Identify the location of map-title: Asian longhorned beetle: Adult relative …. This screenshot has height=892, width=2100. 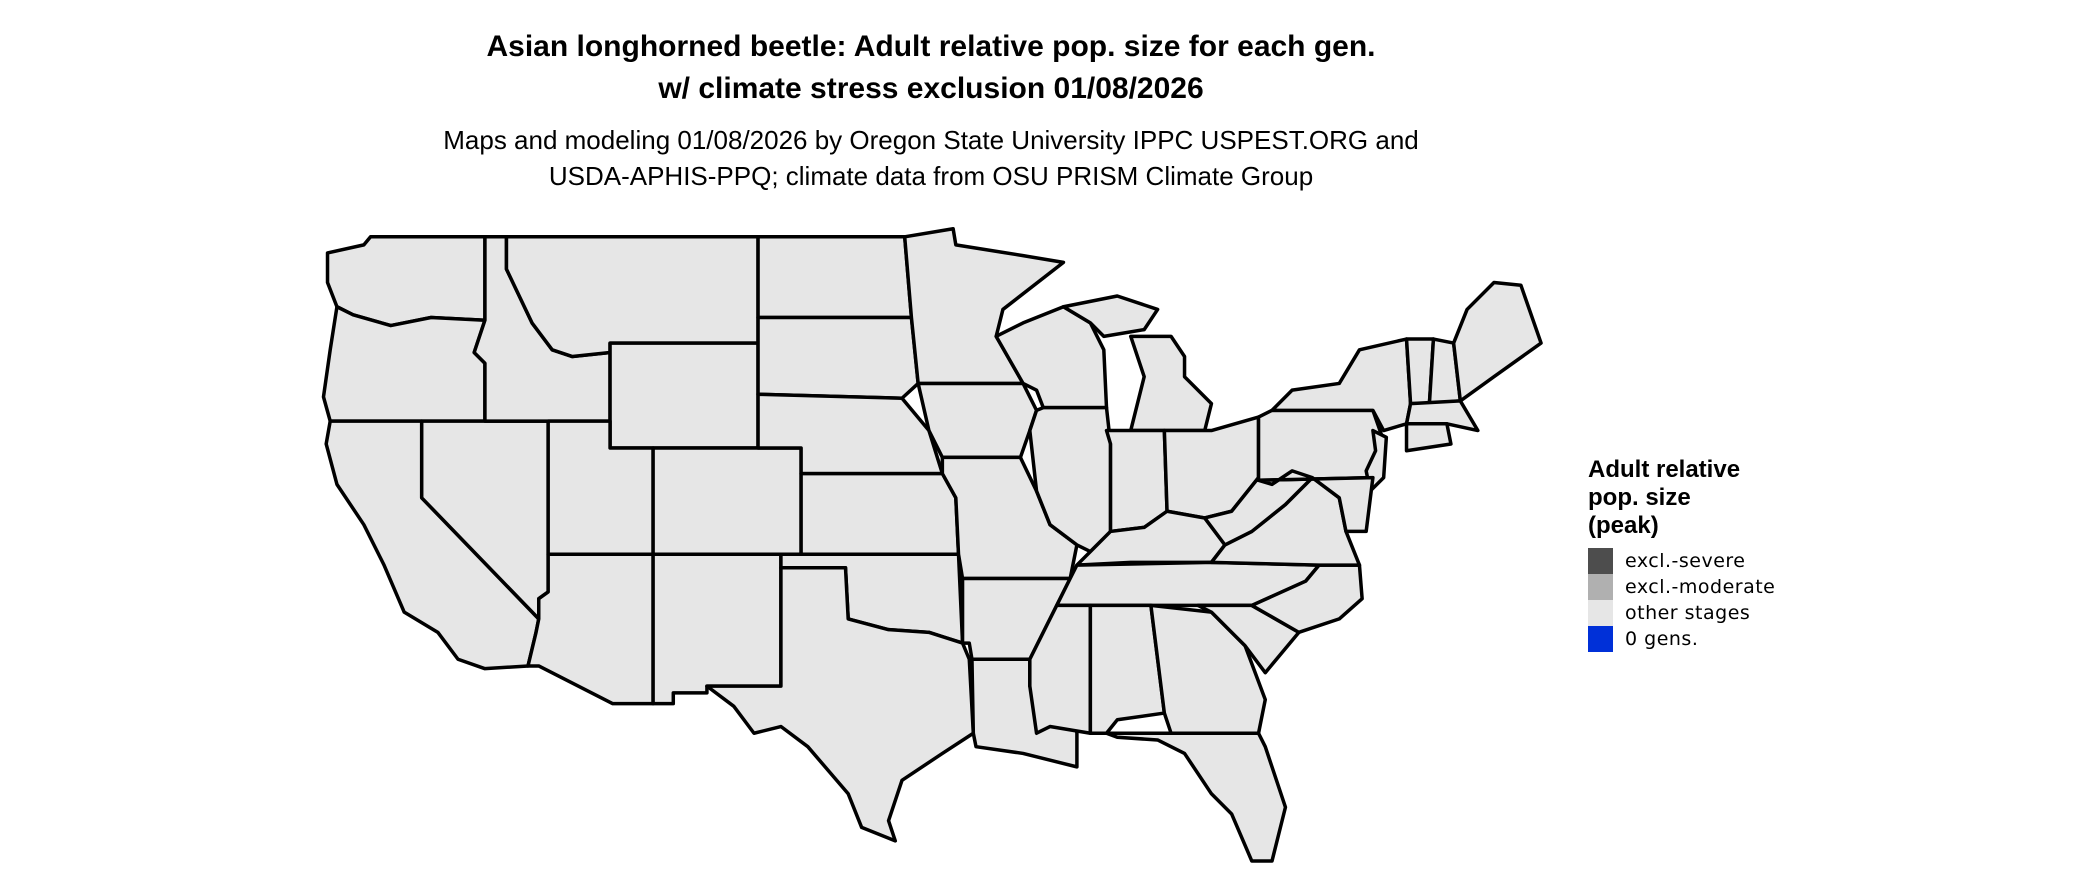
(931, 68).